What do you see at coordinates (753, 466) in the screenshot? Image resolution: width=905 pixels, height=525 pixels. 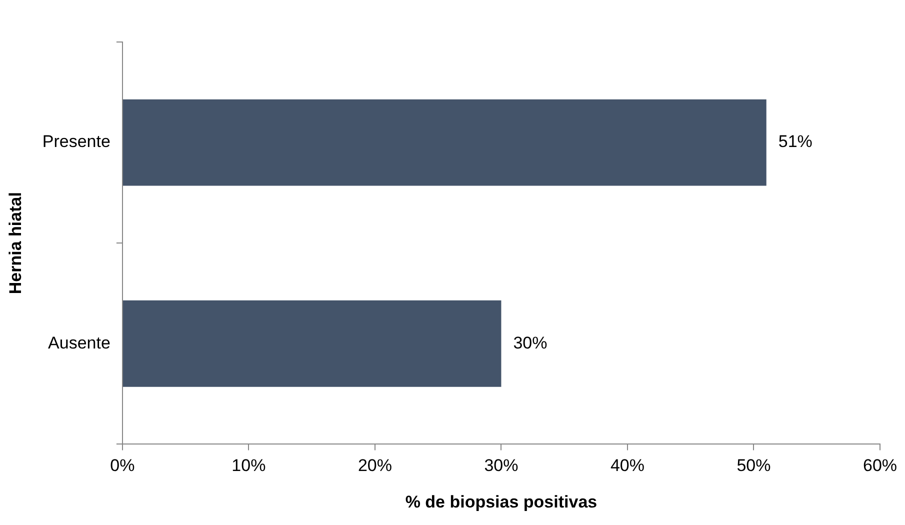 I see `x-tick-label: 50%` at bounding box center [753, 466].